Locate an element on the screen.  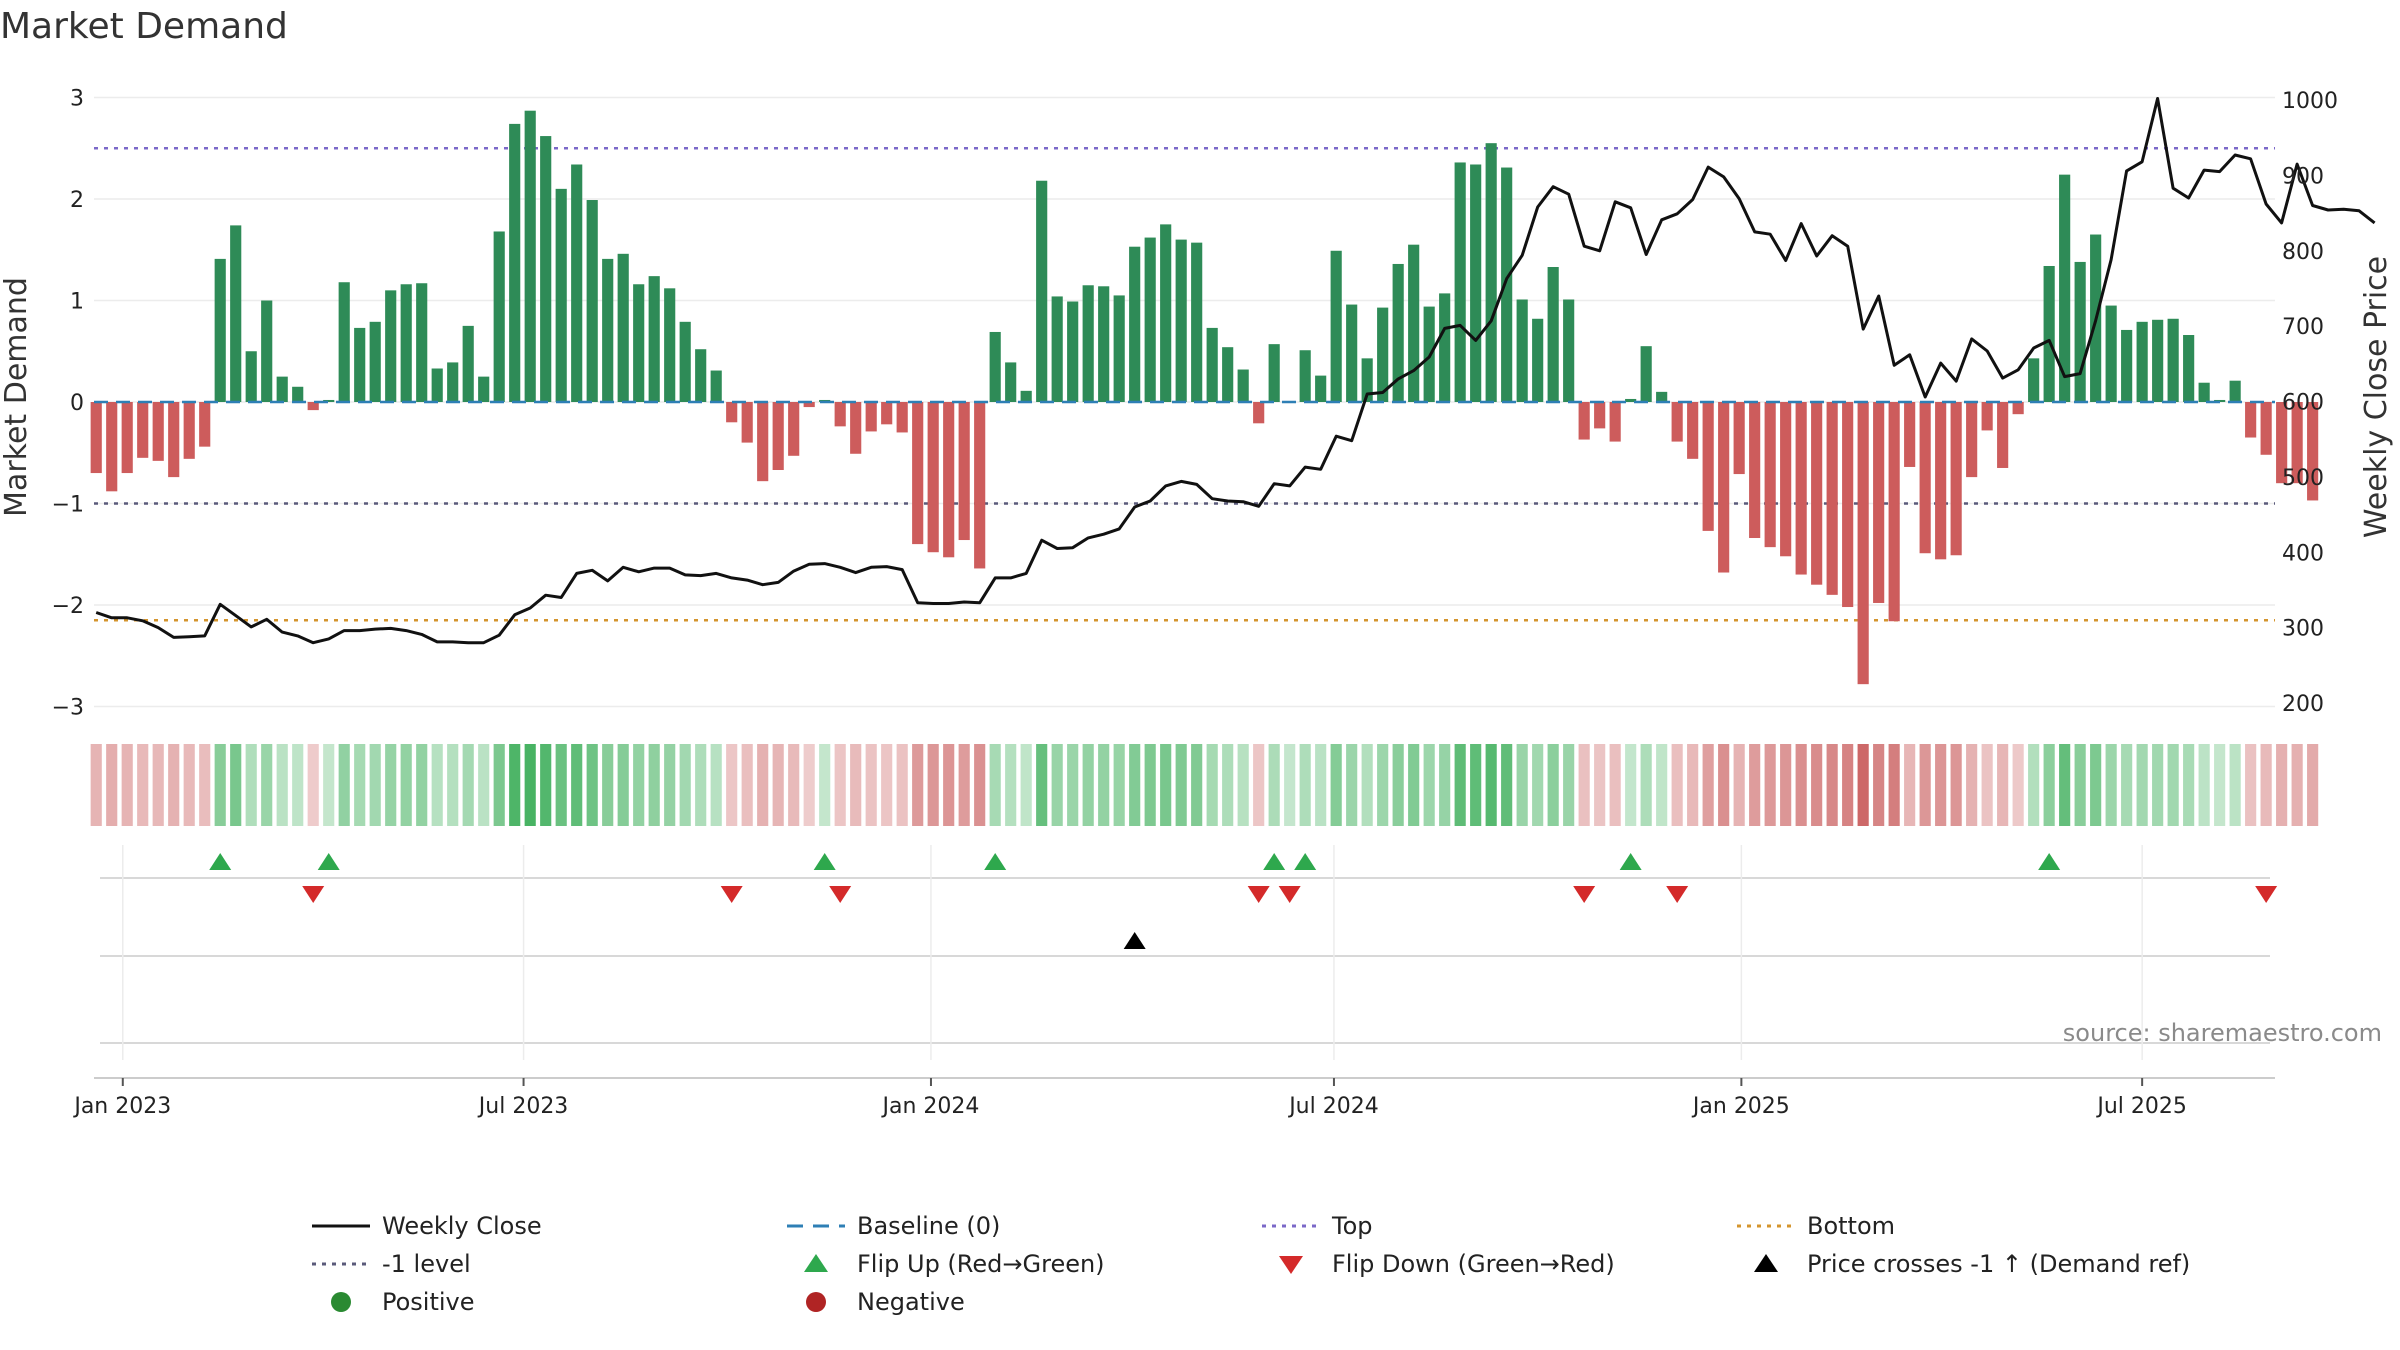
legend-item: Top is located at coordinates (1317, 1226).